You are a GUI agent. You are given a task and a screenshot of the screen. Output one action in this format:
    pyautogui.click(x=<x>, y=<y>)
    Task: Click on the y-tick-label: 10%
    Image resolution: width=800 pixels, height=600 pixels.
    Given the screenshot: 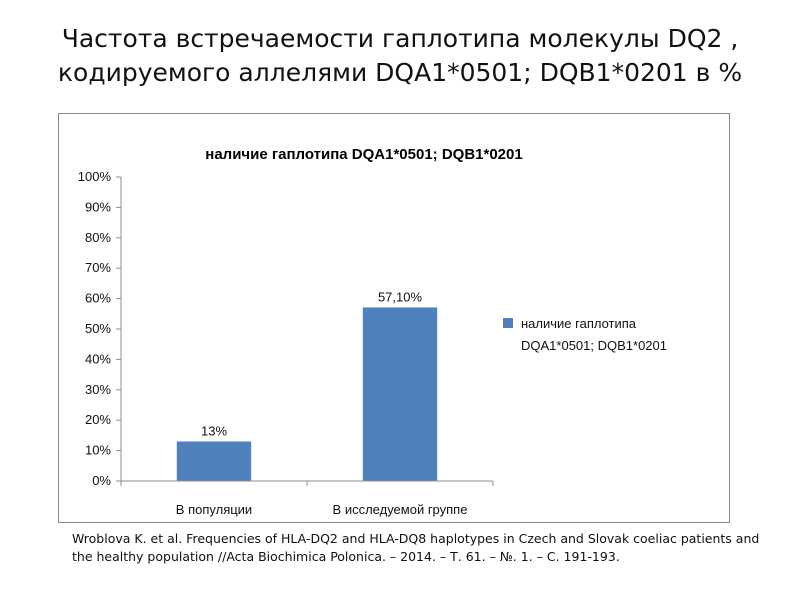 What is the action you would take?
    pyautogui.click(x=98, y=450)
    